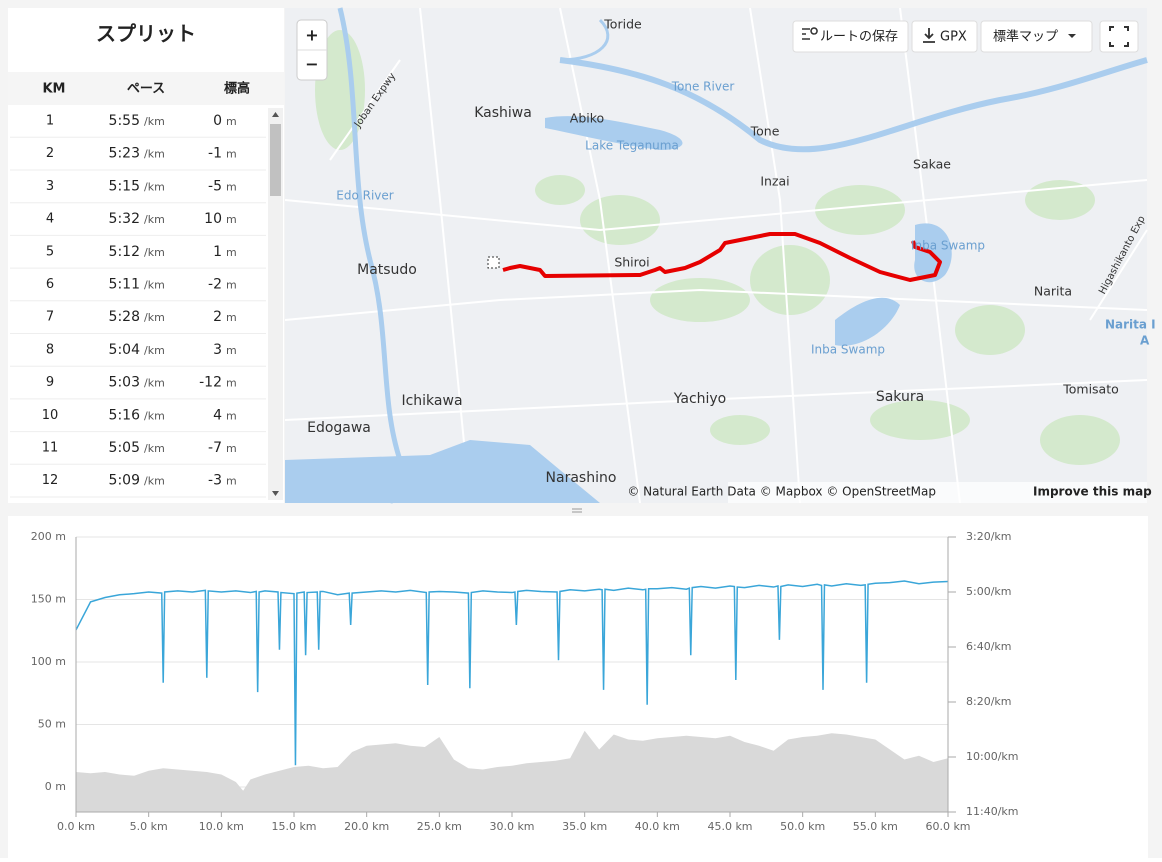 The width and height of the screenshot is (1162, 862). I want to click on x-tick-label: 30.0 km, so click(511, 826).